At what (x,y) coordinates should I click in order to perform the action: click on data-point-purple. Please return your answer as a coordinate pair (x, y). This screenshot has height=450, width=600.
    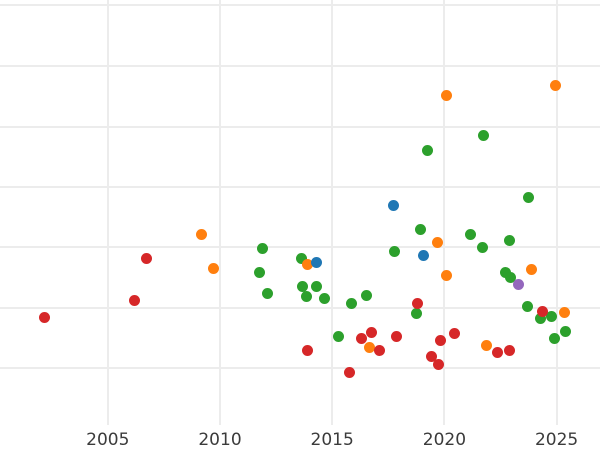
    Looking at the image, I should click on (518, 284).